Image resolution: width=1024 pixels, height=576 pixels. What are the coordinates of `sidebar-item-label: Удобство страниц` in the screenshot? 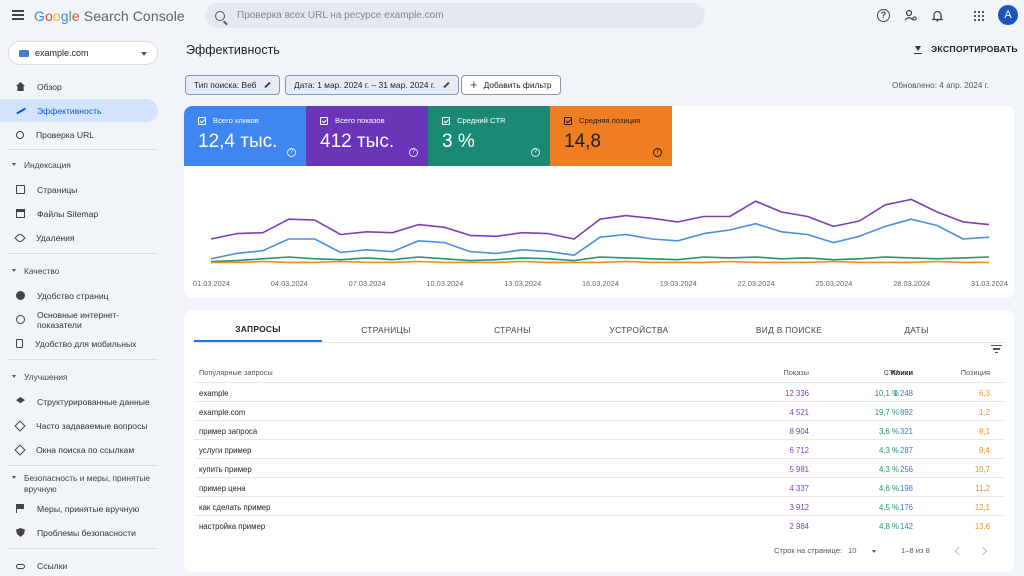 It's located at (73, 295).